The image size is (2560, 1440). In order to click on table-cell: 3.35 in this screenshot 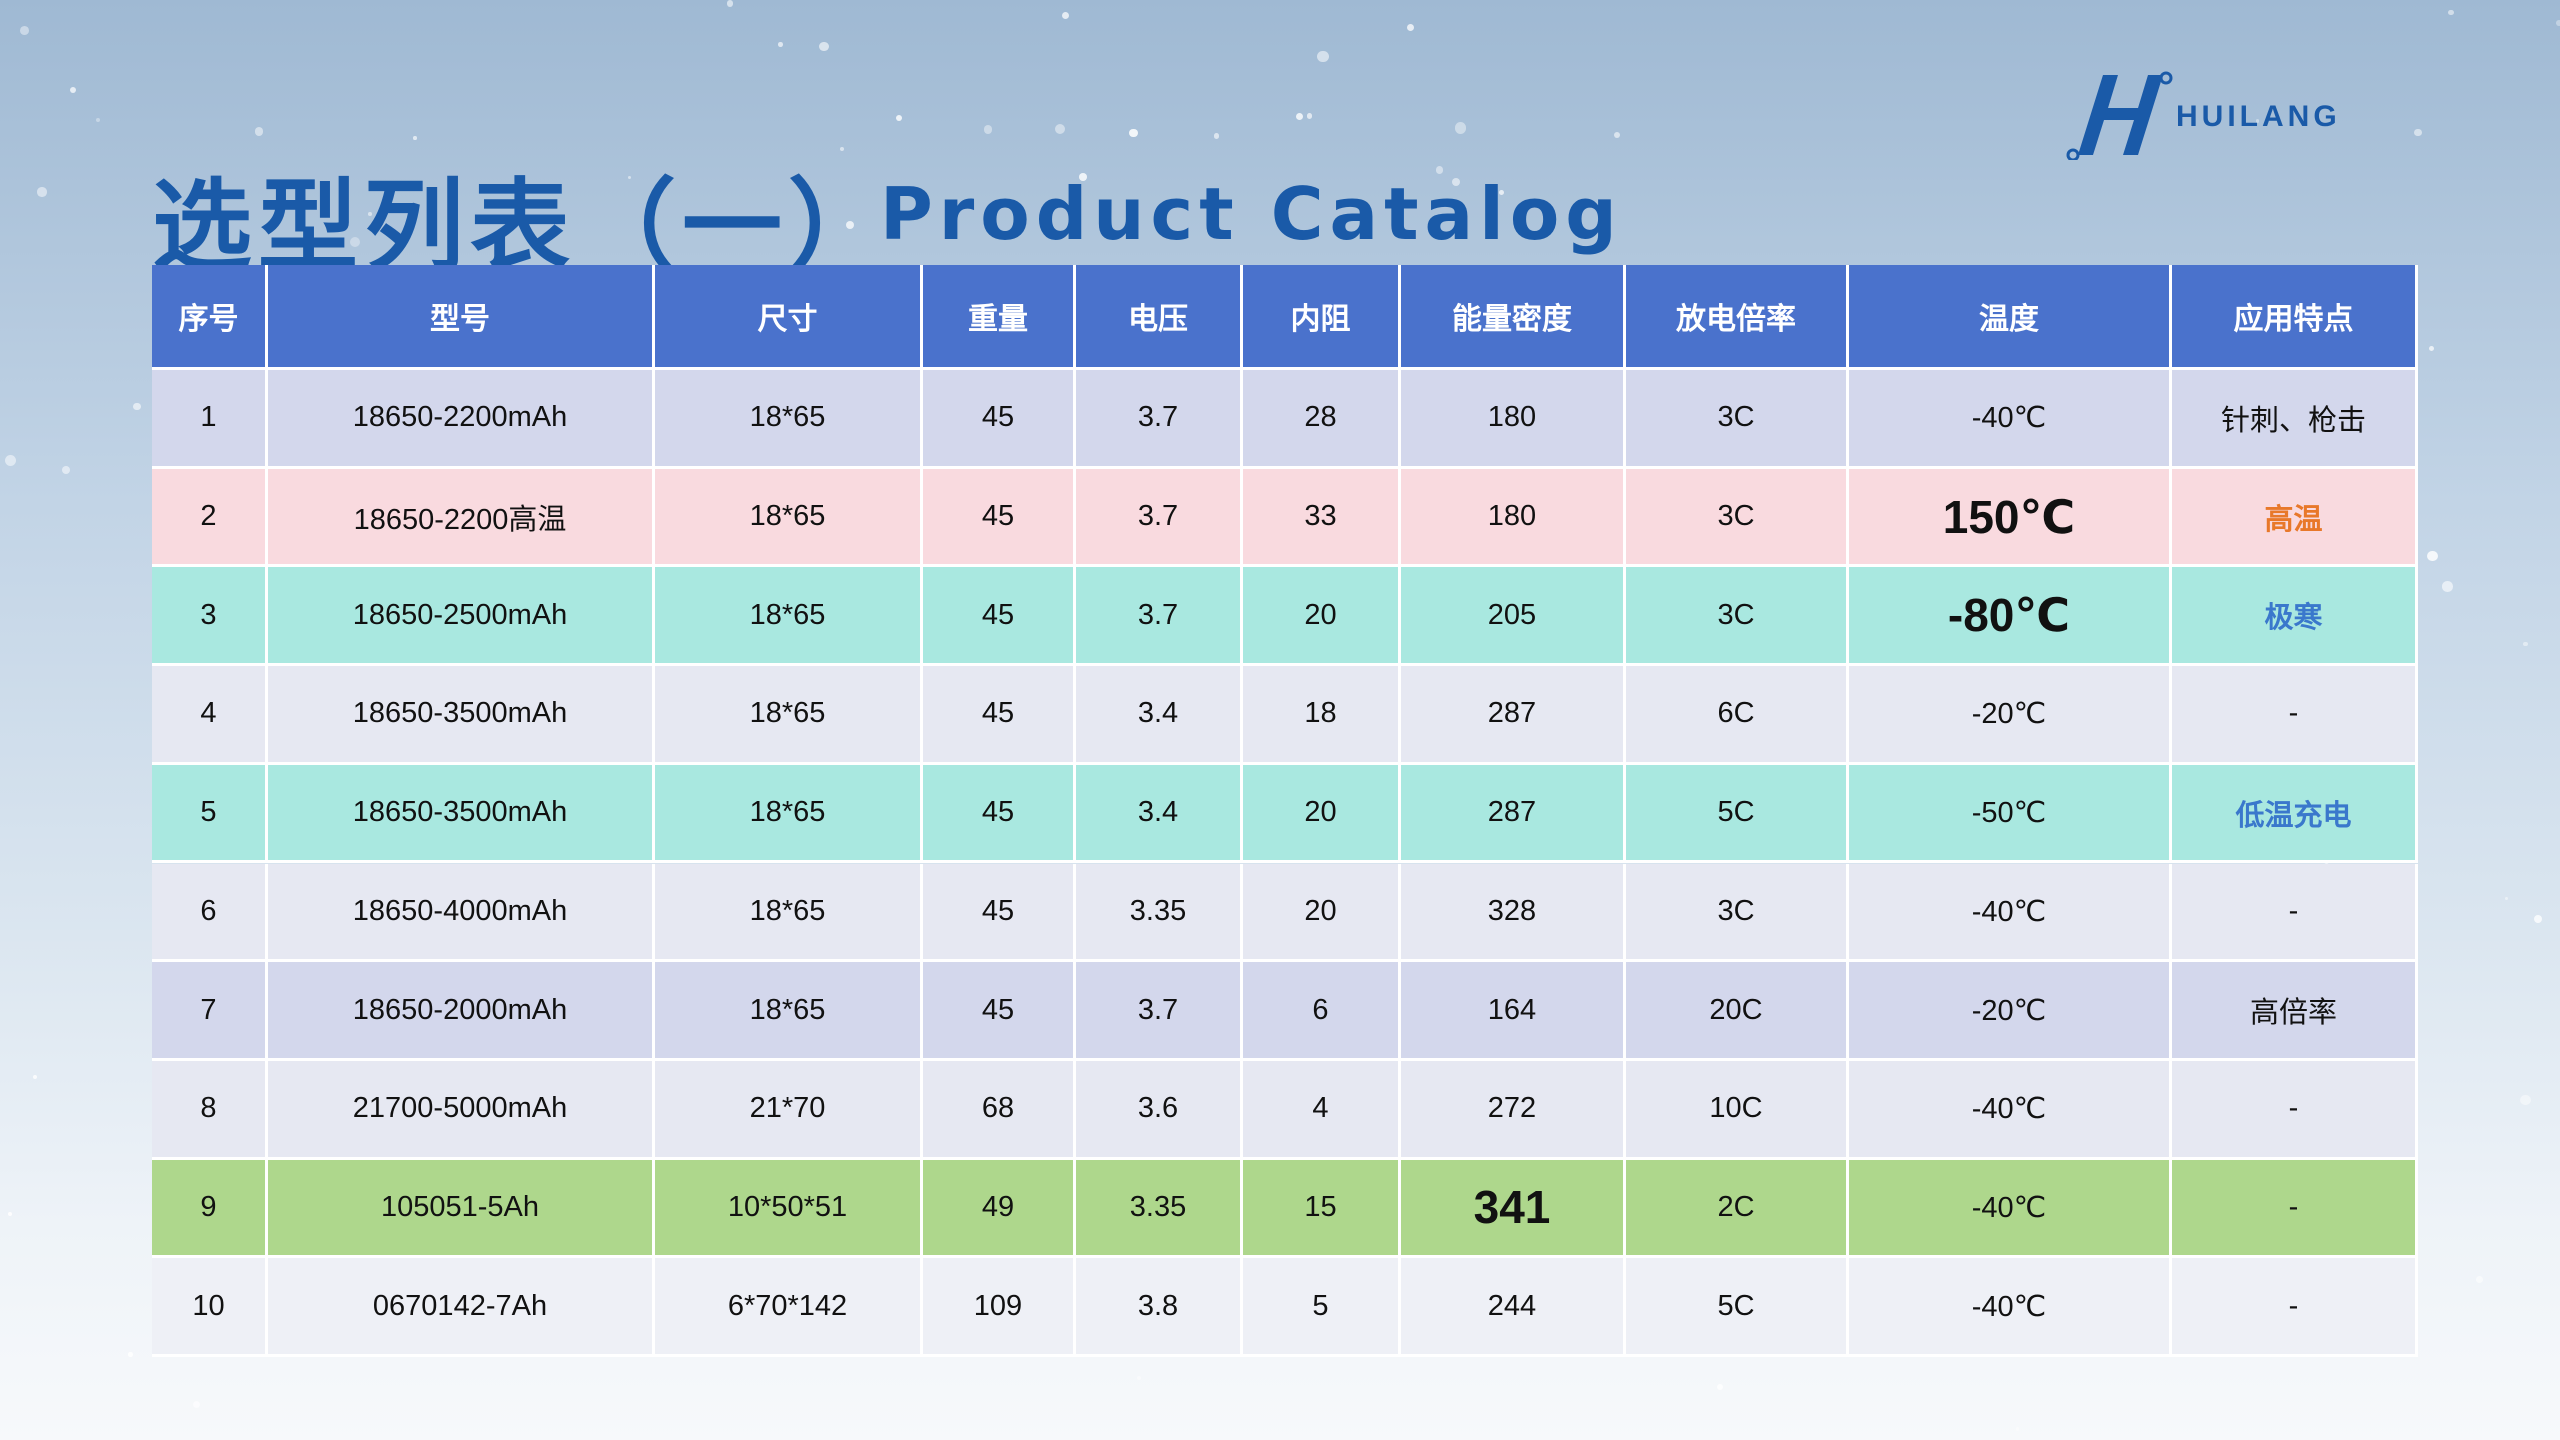, I will do `click(1159, 913)`.